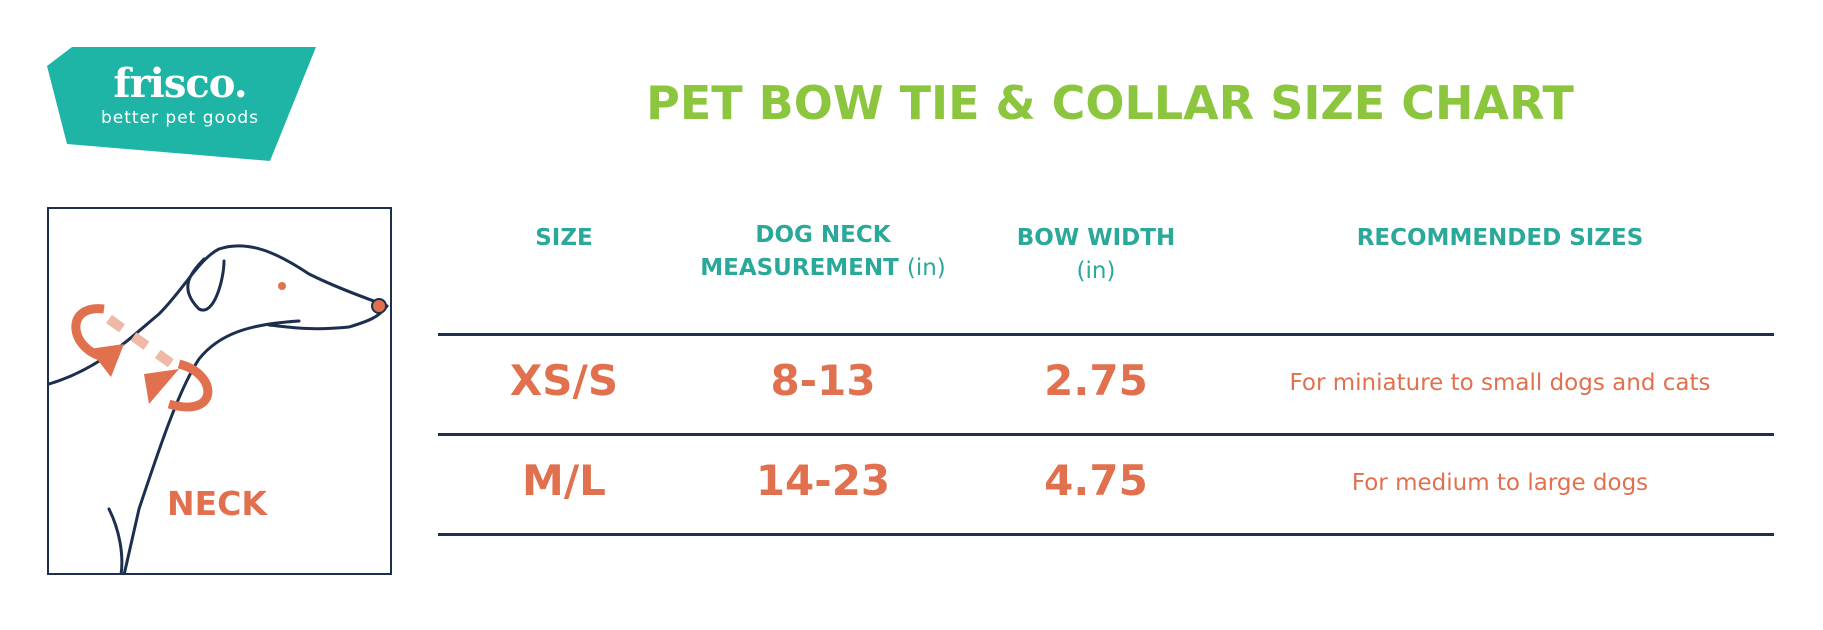 This screenshot has width=1823, height=630. What do you see at coordinates (1096, 380) in the screenshot?
I see `bow-width-cell: 2.75` at bounding box center [1096, 380].